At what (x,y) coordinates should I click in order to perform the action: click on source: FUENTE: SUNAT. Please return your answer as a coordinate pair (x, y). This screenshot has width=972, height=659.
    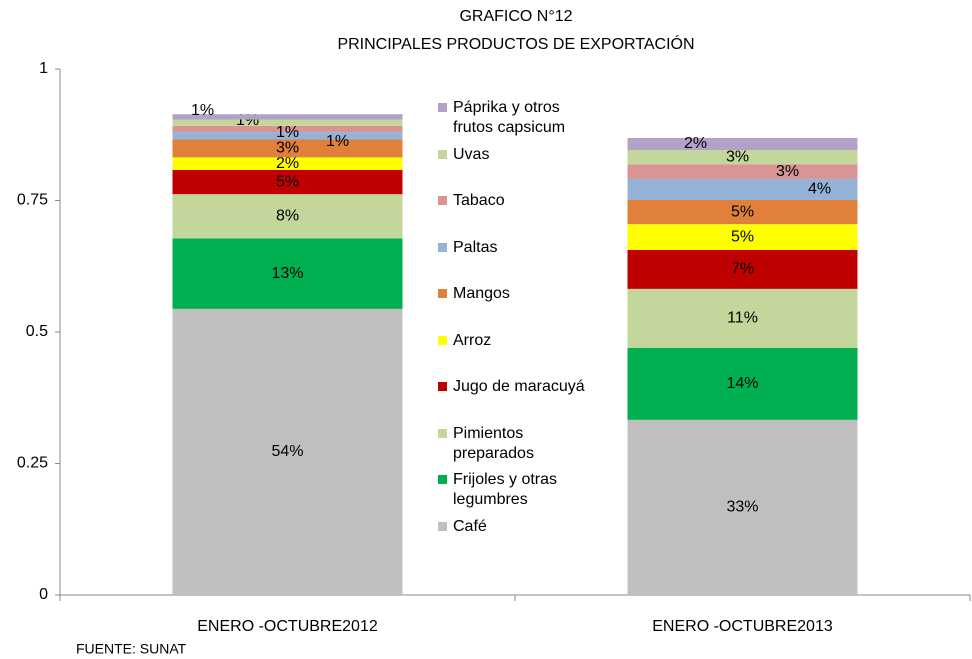
    Looking at the image, I should click on (131, 649).